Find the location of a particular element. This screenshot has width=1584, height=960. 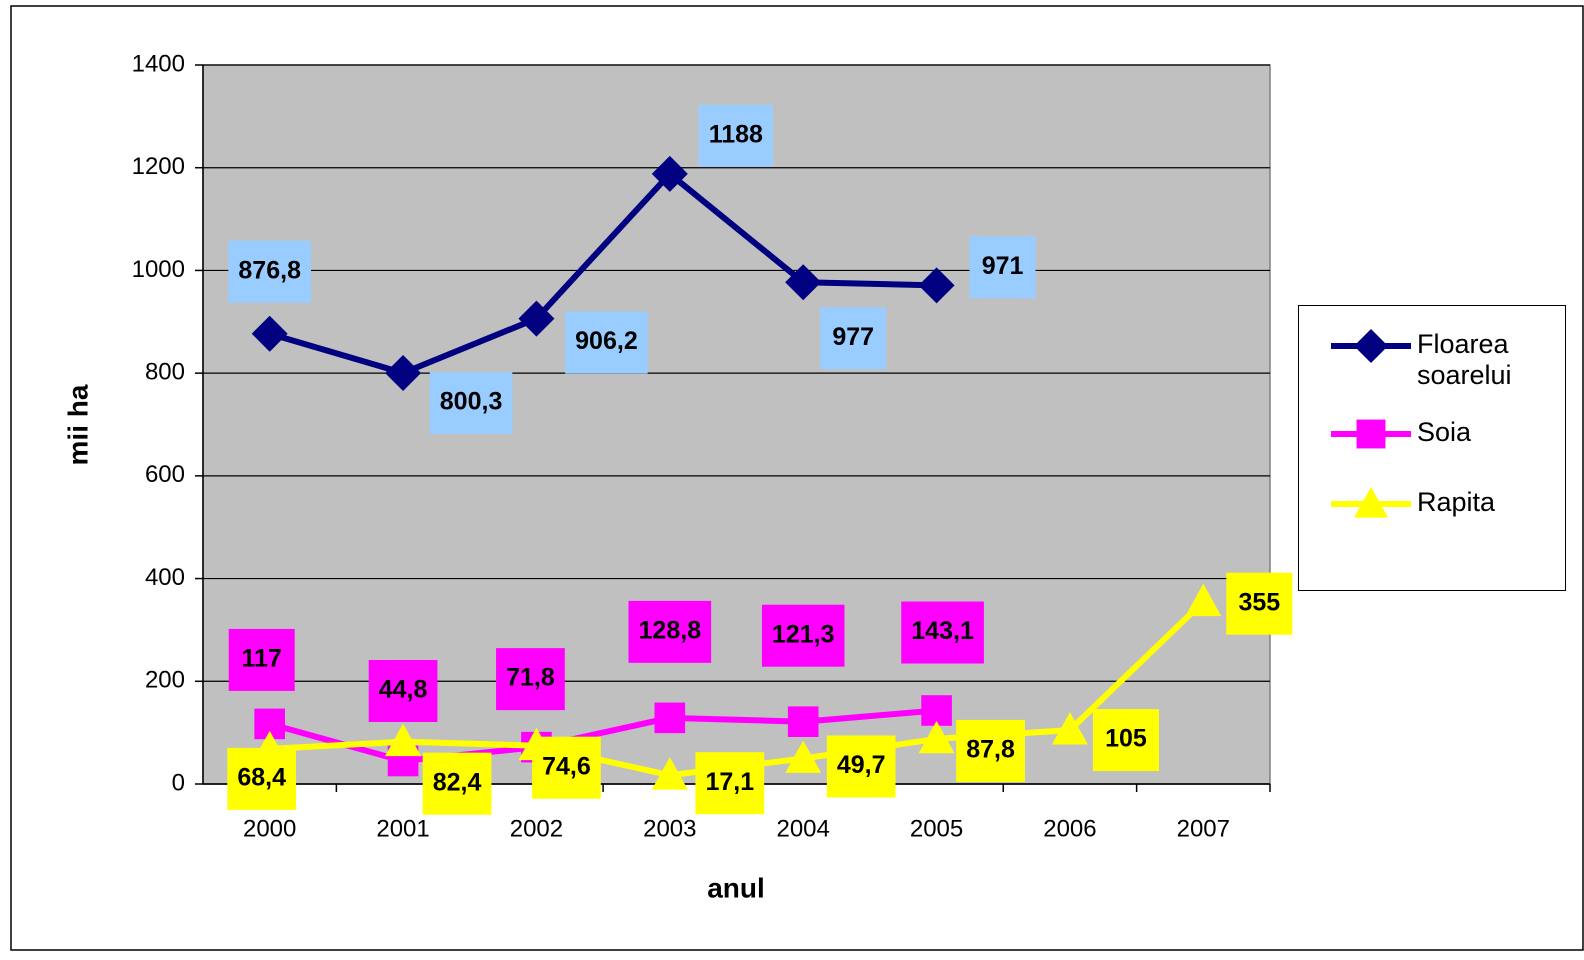

data-label: 44,8 is located at coordinates (403, 690).